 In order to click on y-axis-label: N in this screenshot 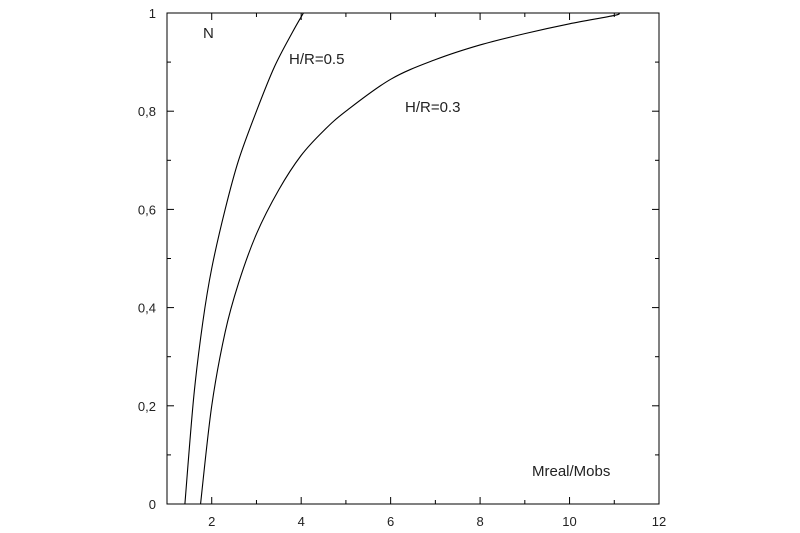, I will do `click(208, 33)`.